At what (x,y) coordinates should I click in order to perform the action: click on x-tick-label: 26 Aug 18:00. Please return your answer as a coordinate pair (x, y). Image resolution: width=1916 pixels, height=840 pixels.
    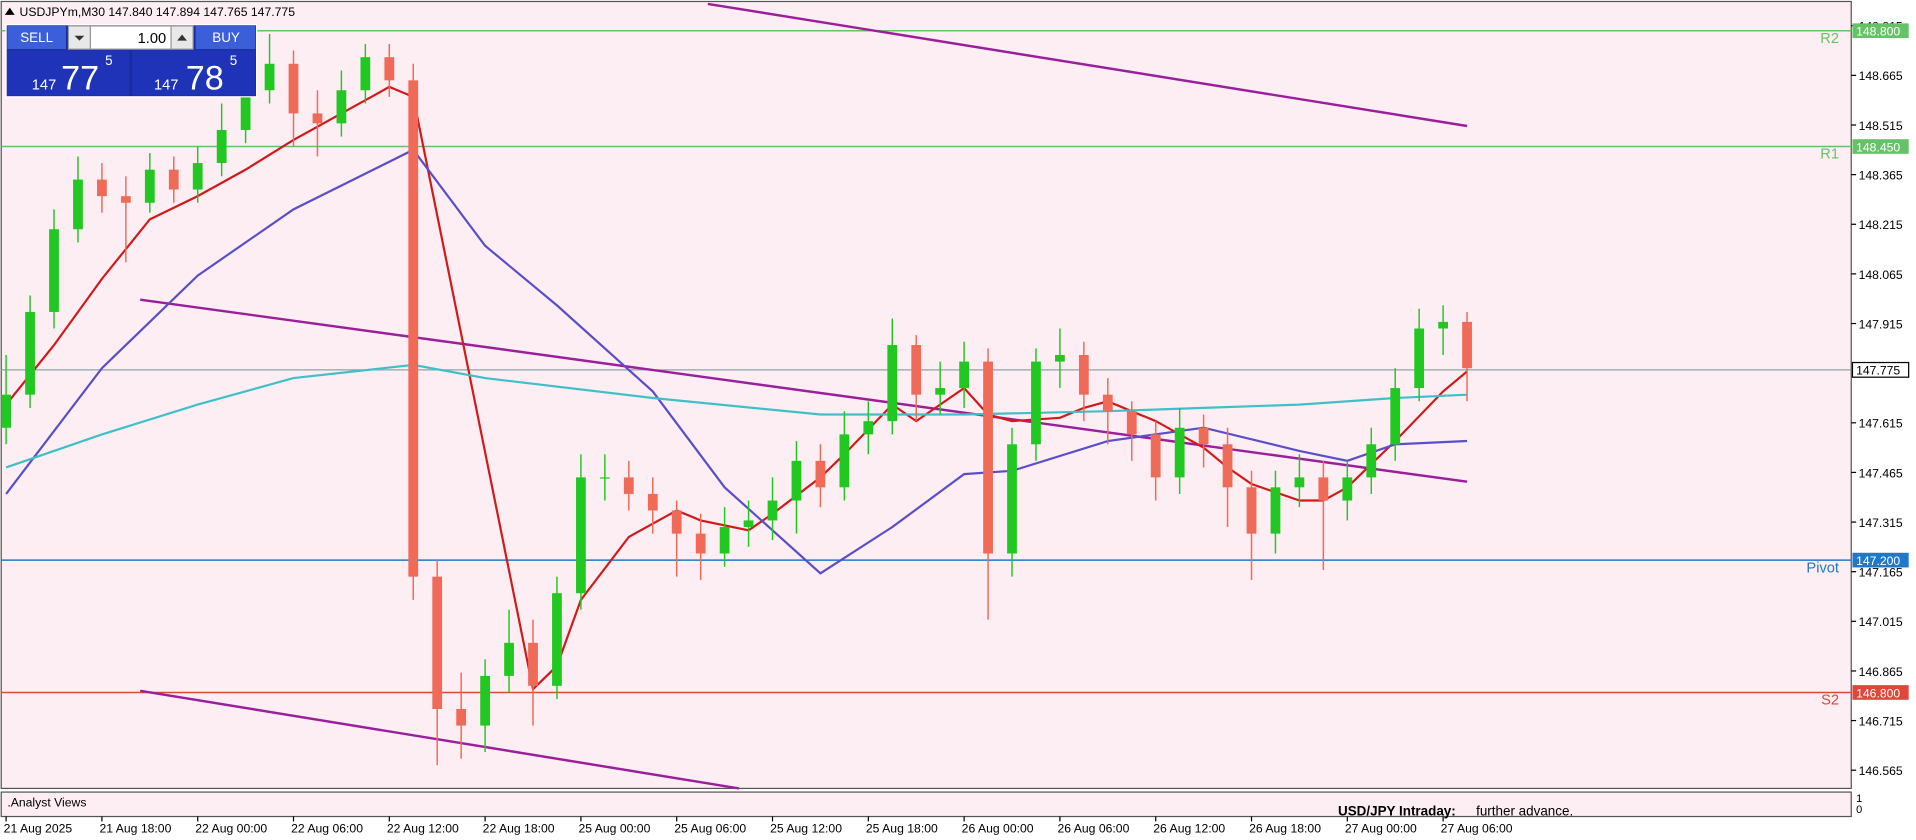
    Looking at the image, I should click on (1285, 828).